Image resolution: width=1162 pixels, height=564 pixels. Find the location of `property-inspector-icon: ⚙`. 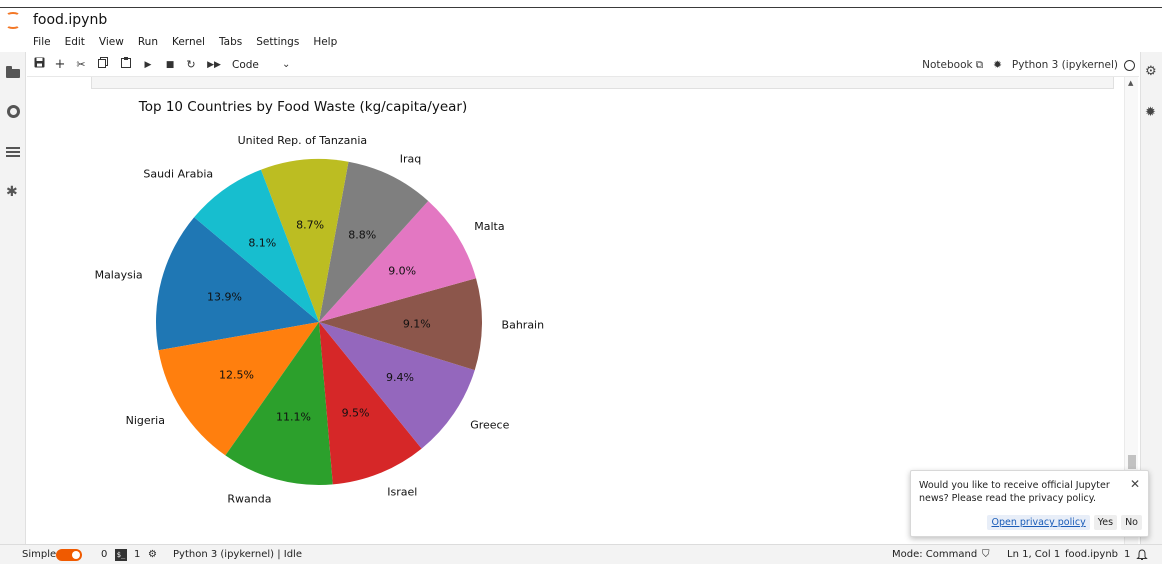

property-inspector-icon: ⚙ is located at coordinates (1151, 71).